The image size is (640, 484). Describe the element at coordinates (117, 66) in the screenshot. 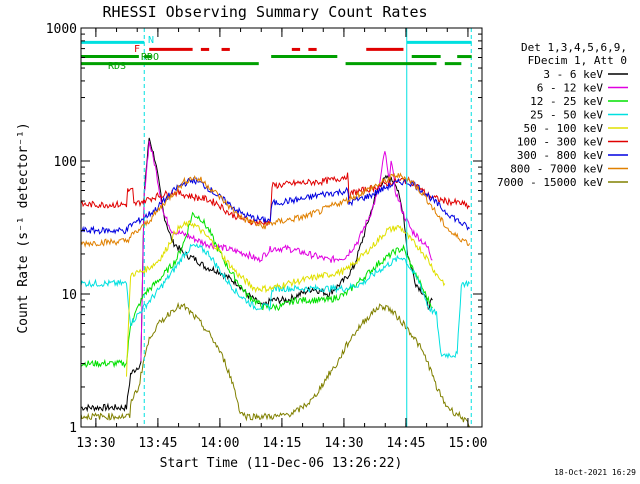

I see `flag-label-rds: RDS` at that location.